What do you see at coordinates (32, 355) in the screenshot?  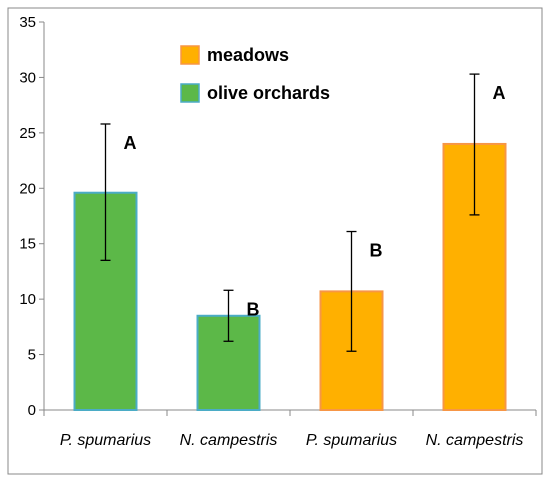 I see `y-tick-label: 5` at bounding box center [32, 355].